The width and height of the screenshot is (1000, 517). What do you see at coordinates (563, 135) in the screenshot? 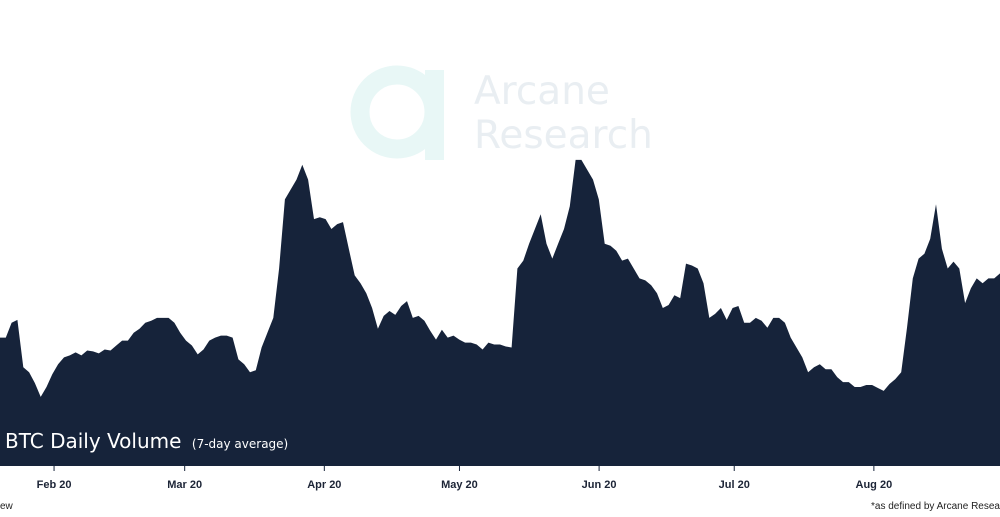
I see `watermark-line2: Research` at bounding box center [563, 135].